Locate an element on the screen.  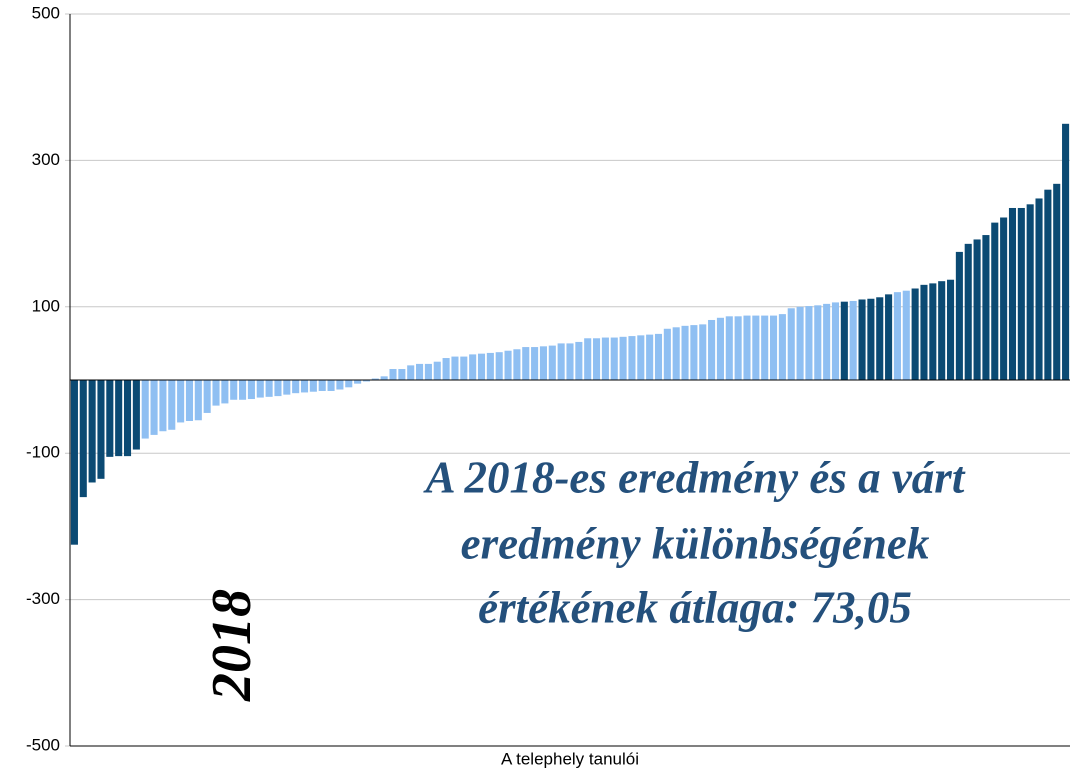
x-axis-label: A telephely tanulói is located at coordinates (570, 758).